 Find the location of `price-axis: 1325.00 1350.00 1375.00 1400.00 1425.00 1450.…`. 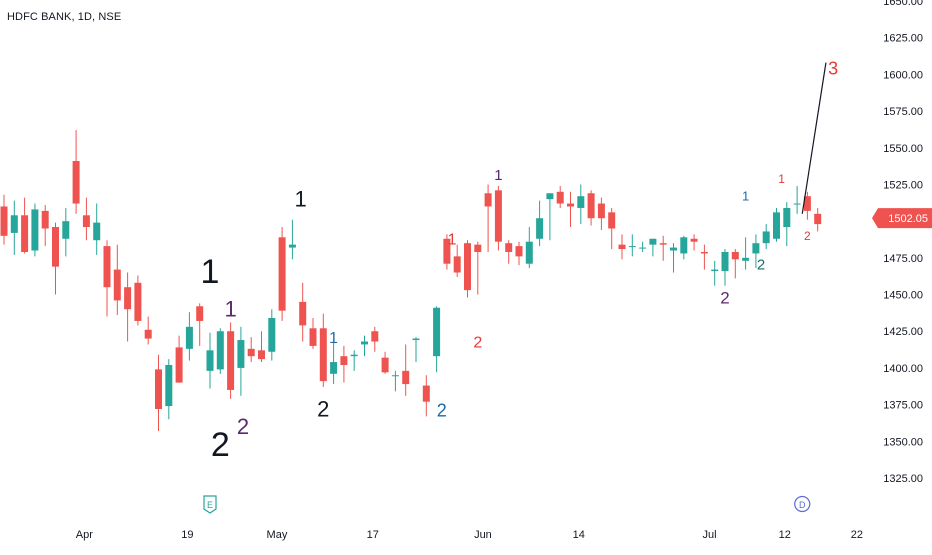

price-axis: 1325.00 1350.00 1375.00 1400.00 1425.00 1450.… is located at coordinates (903, 242).